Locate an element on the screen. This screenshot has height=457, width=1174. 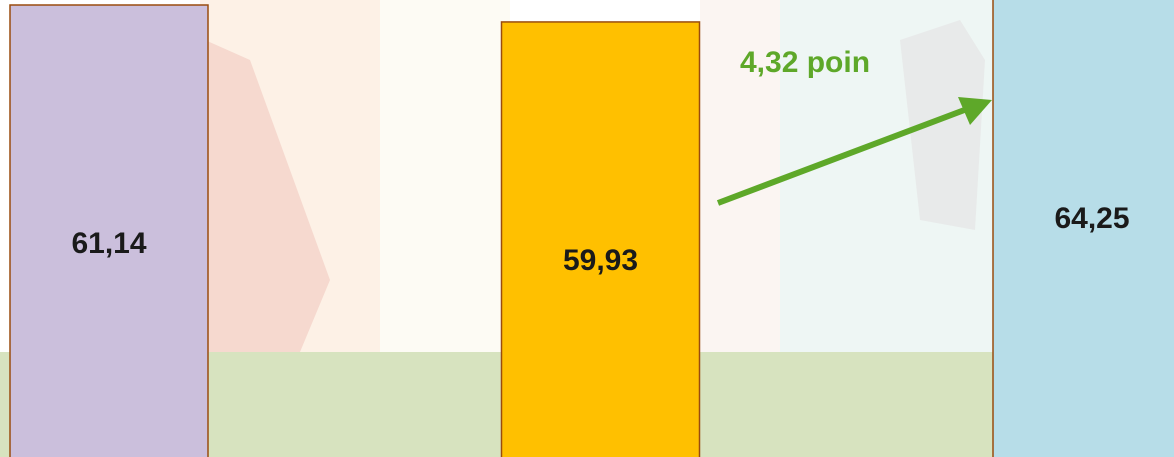
annotation: 4,32 poin is located at coordinates (805, 62).